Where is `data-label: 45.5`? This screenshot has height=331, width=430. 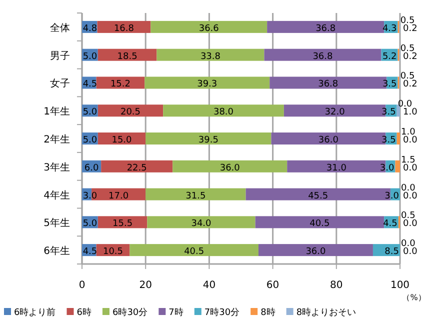 data-label: 45.5 is located at coordinates (318, 196).